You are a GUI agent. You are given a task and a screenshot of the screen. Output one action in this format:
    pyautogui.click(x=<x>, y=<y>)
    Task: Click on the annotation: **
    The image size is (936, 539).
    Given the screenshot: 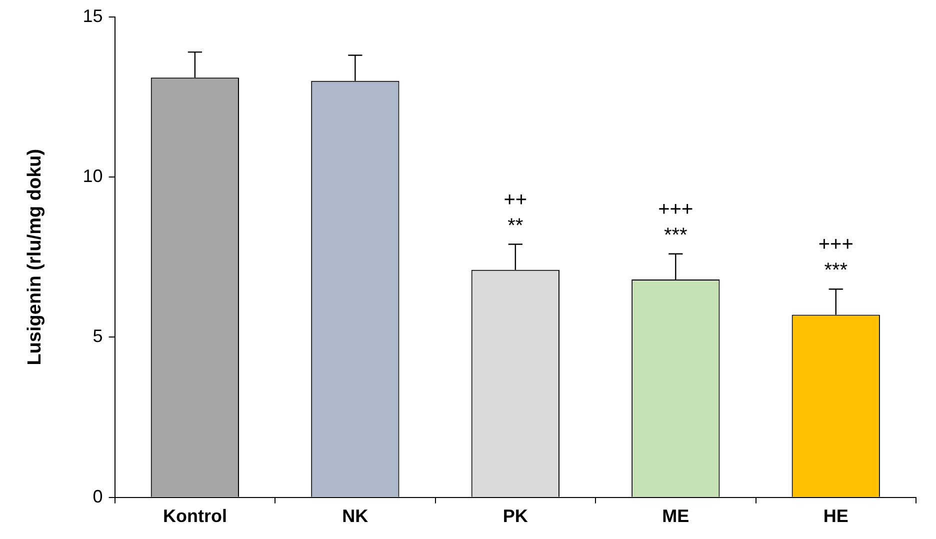 What is the action you would take?
    pyautogui.click(x=516, y=225)
    